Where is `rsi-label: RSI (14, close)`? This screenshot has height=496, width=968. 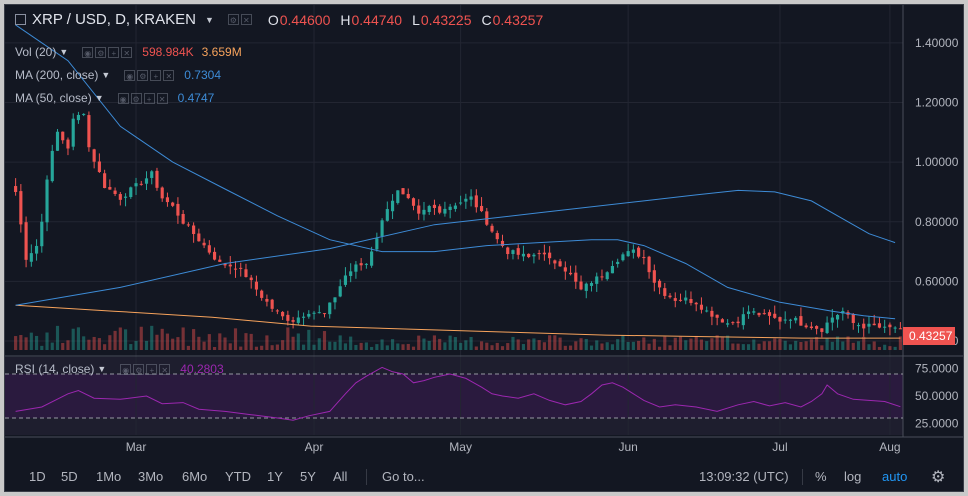
rsi-label: RSI (14, close) is located at coordinates (55, 369).